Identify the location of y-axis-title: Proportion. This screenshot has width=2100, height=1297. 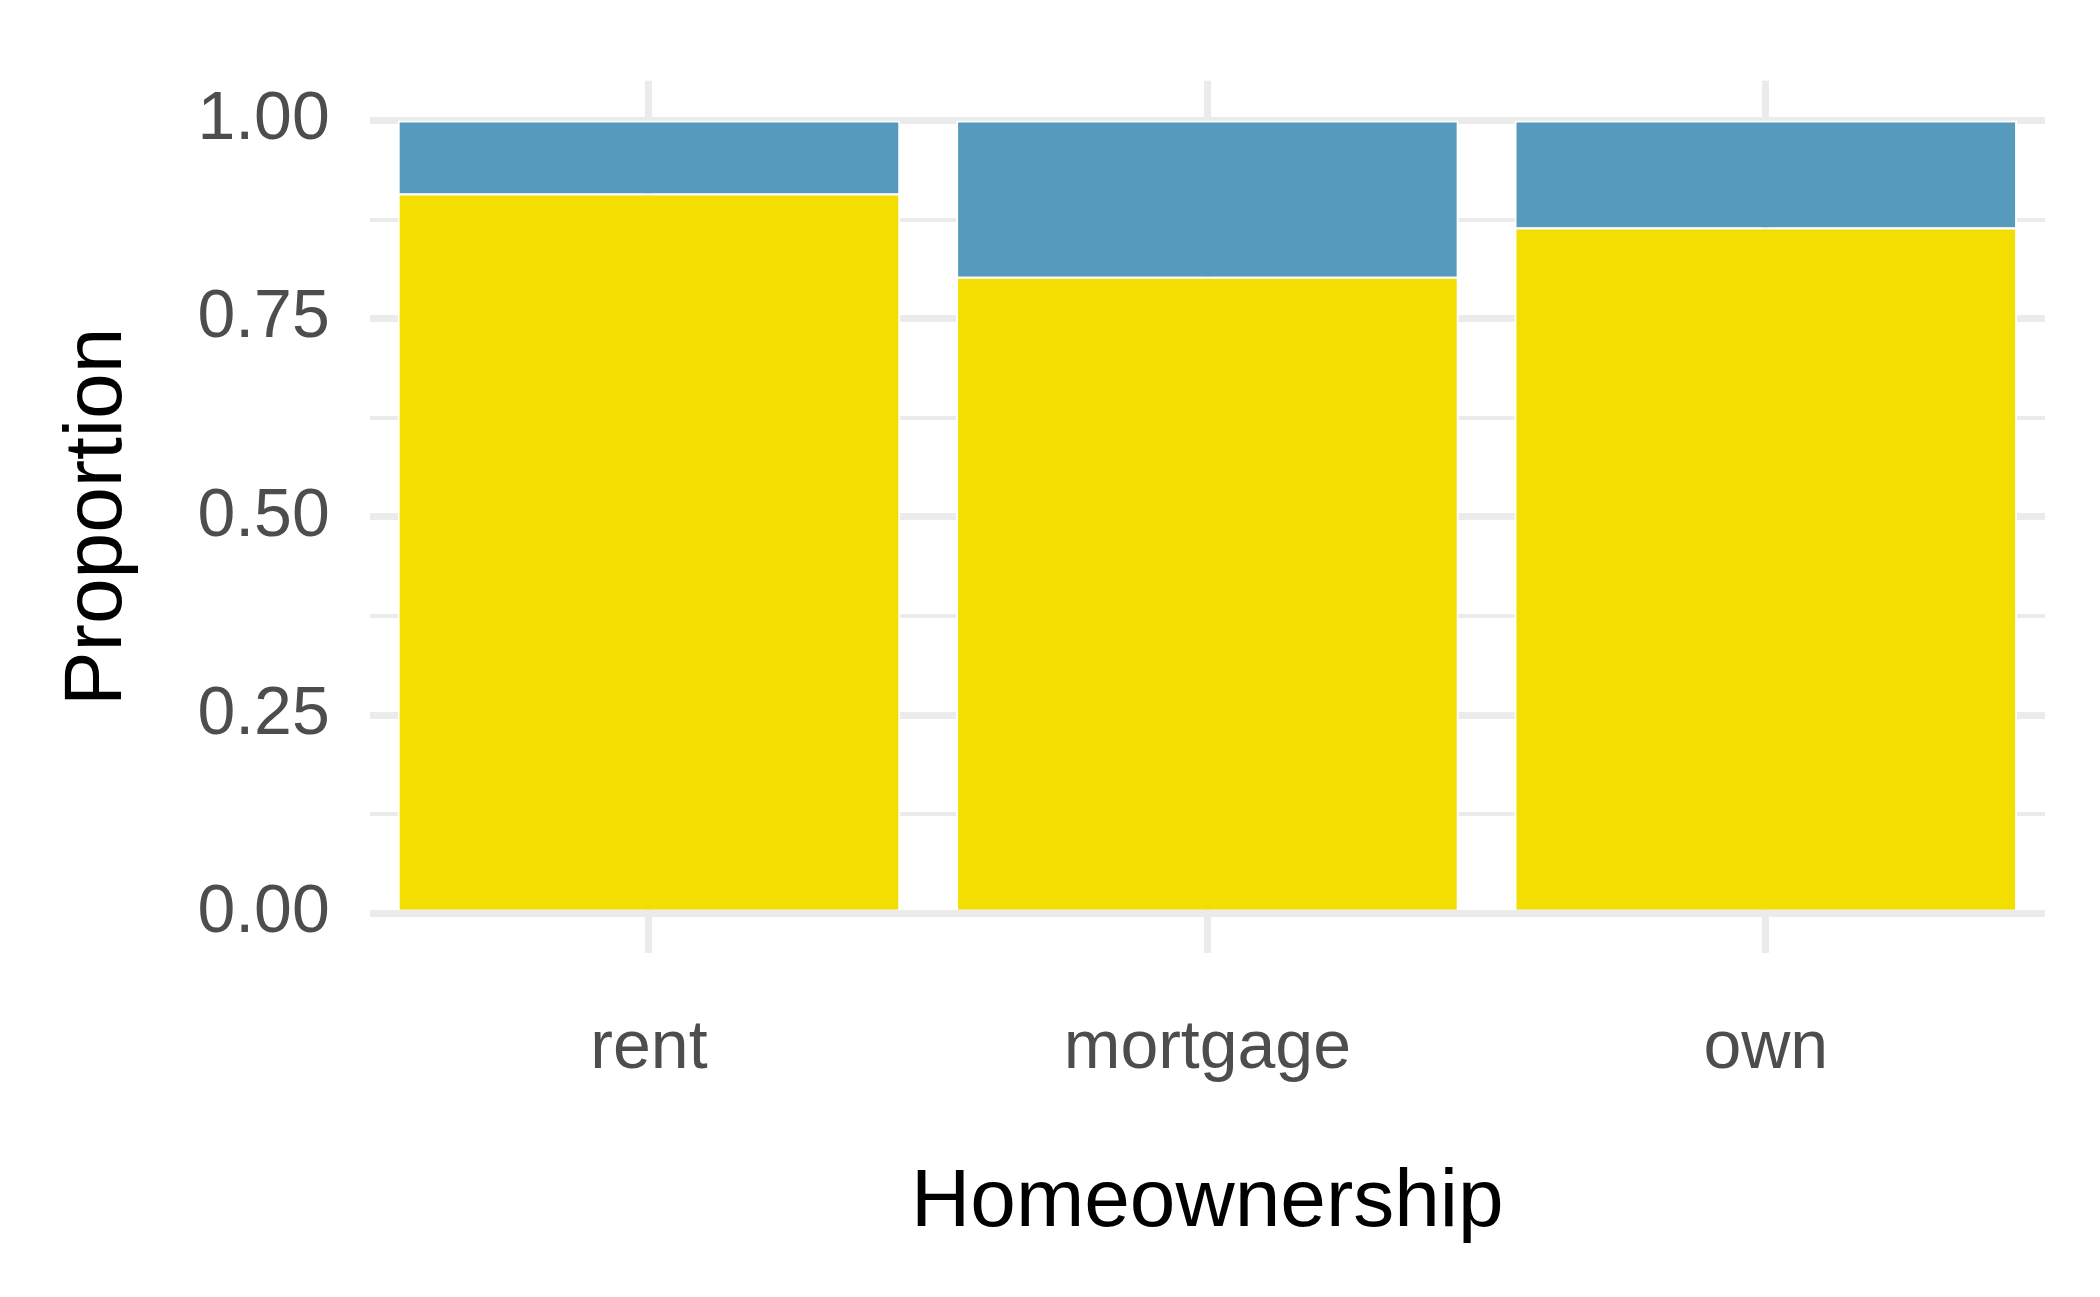
(92, 517).